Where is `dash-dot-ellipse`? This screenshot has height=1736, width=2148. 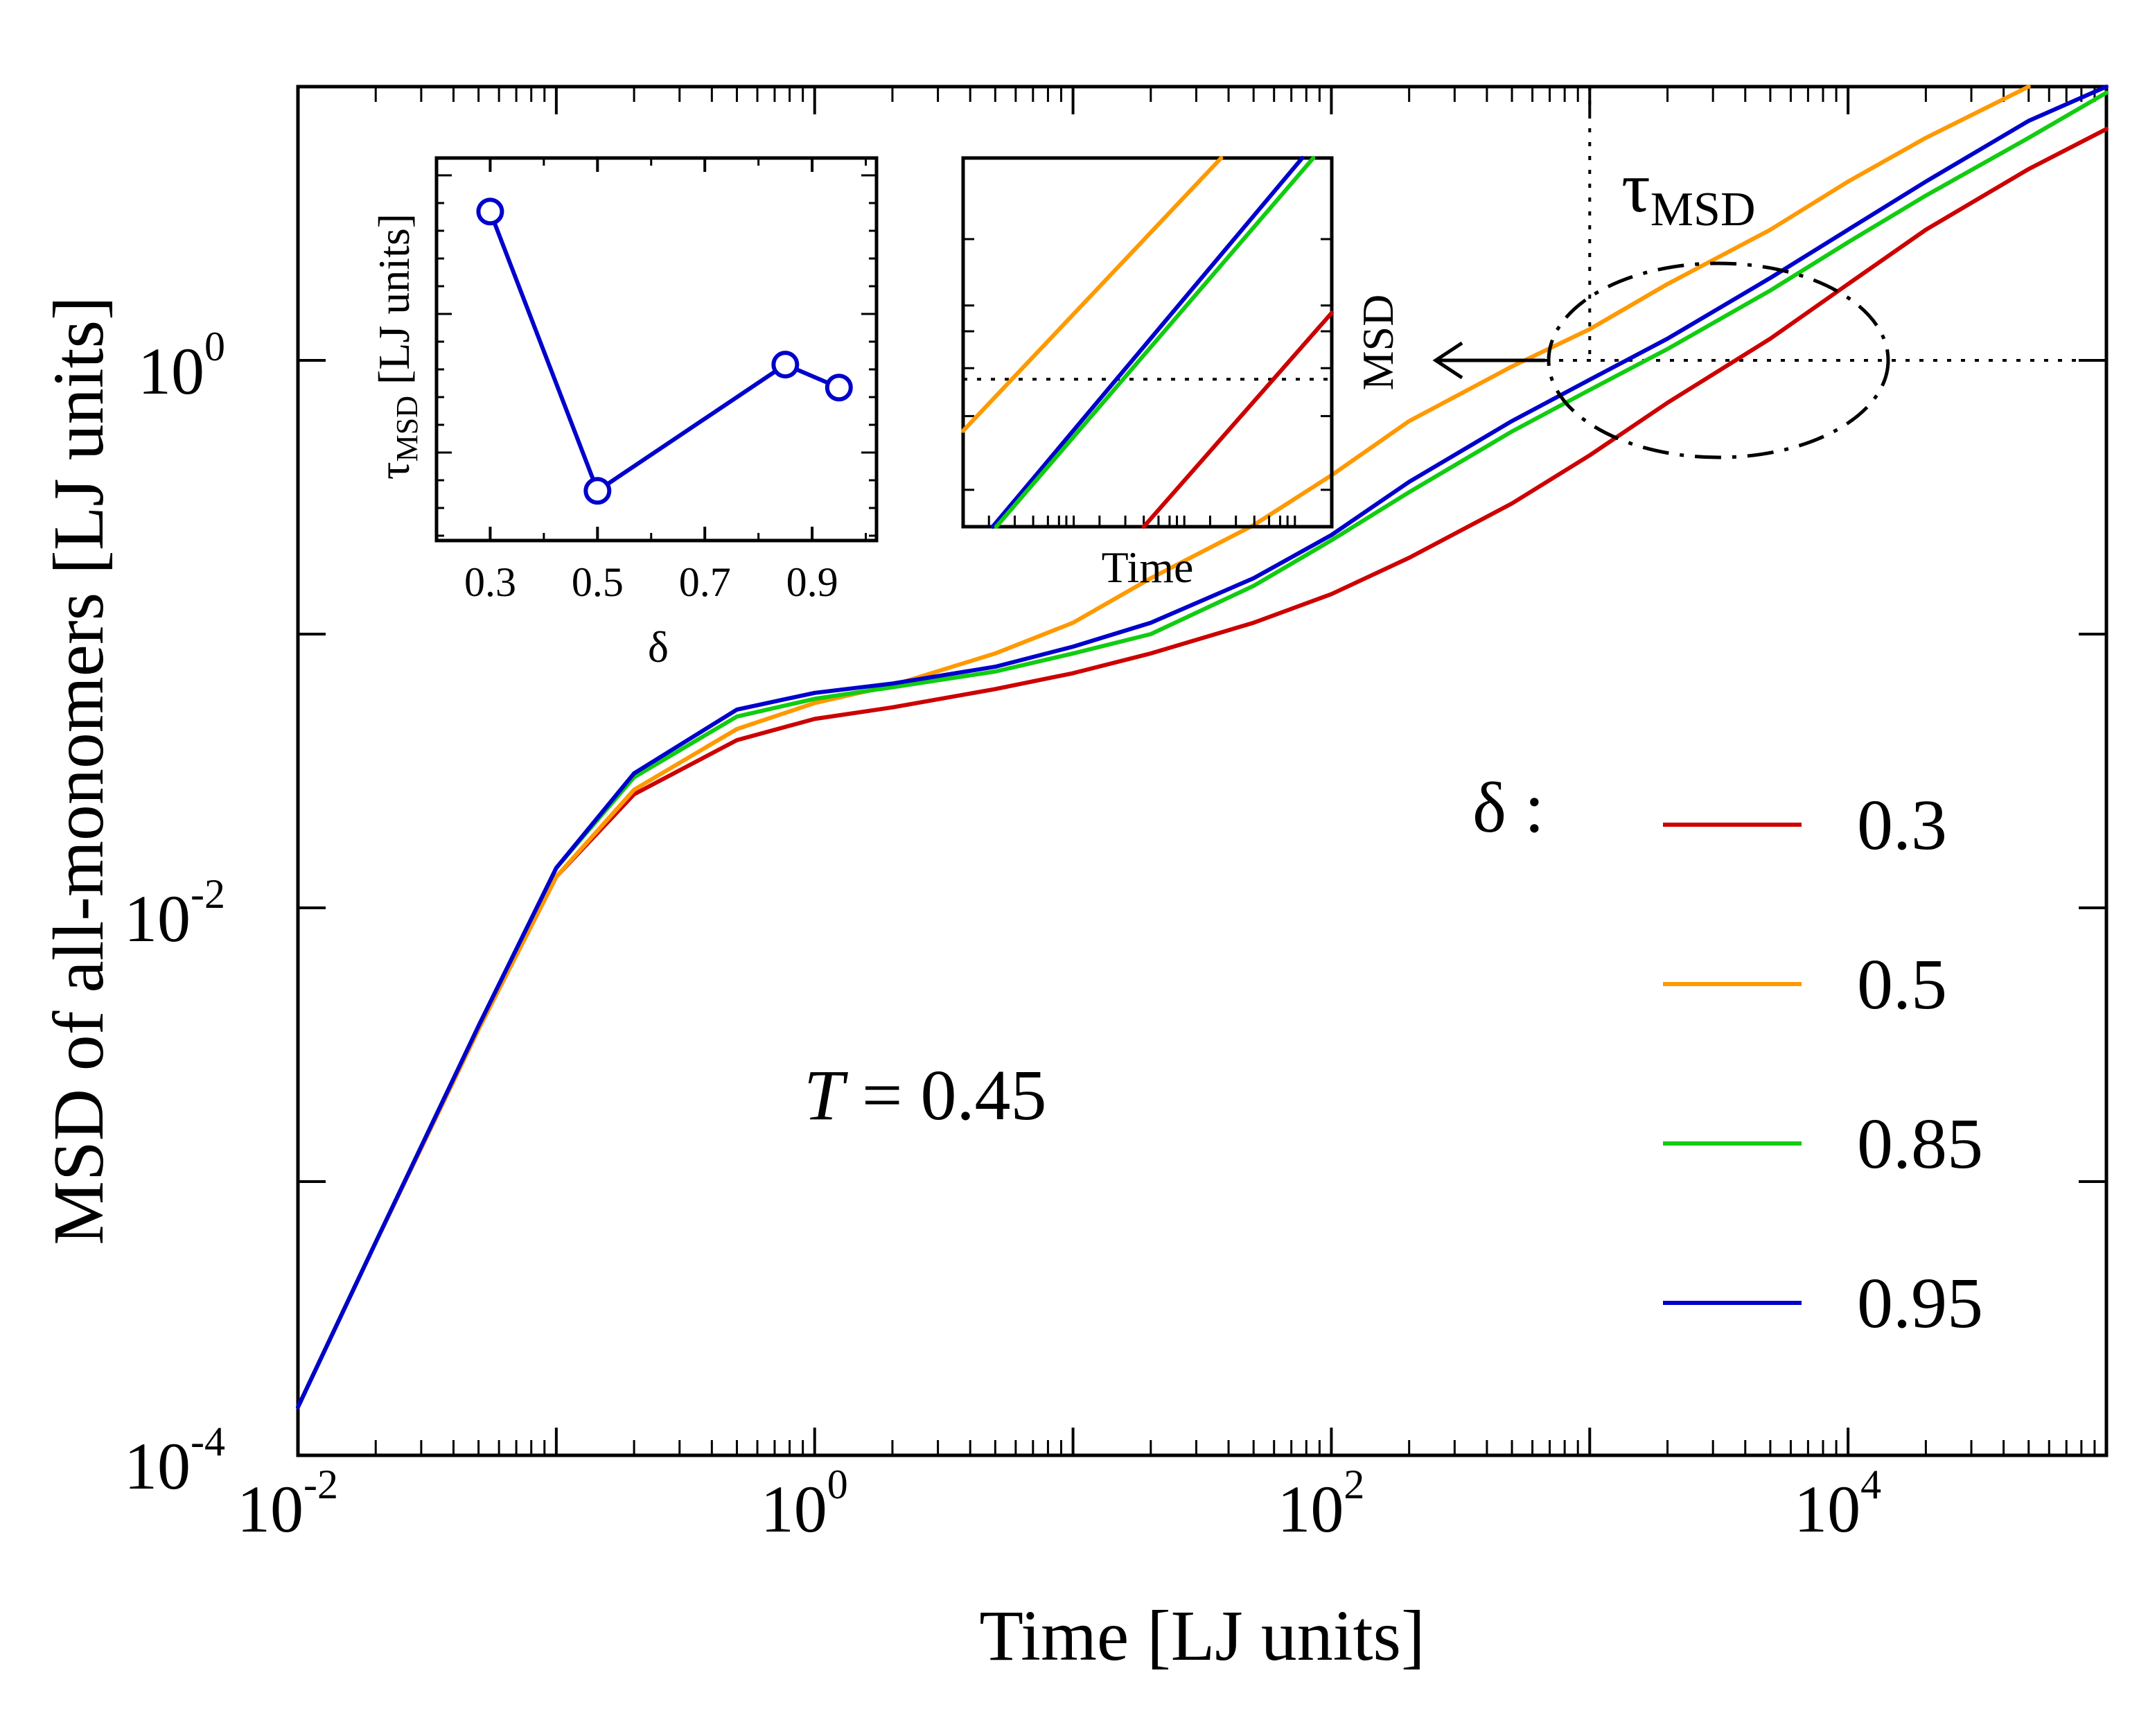
dash-dot-ellipse is located at coordinates (1718, 360).